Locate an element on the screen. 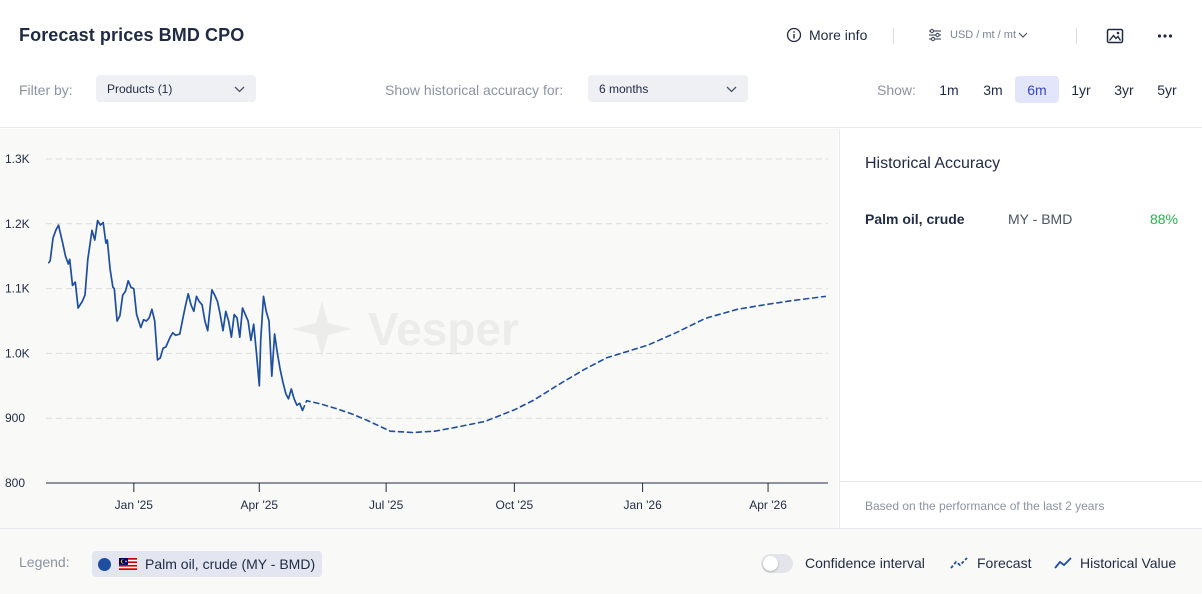  more-options-button is located at coordinates (1165, 36).